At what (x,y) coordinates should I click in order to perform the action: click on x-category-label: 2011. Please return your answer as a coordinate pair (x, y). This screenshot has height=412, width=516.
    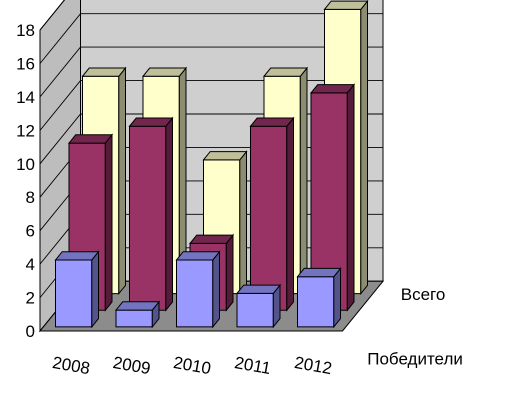
    Looking at the image, I should click on (252, 365).